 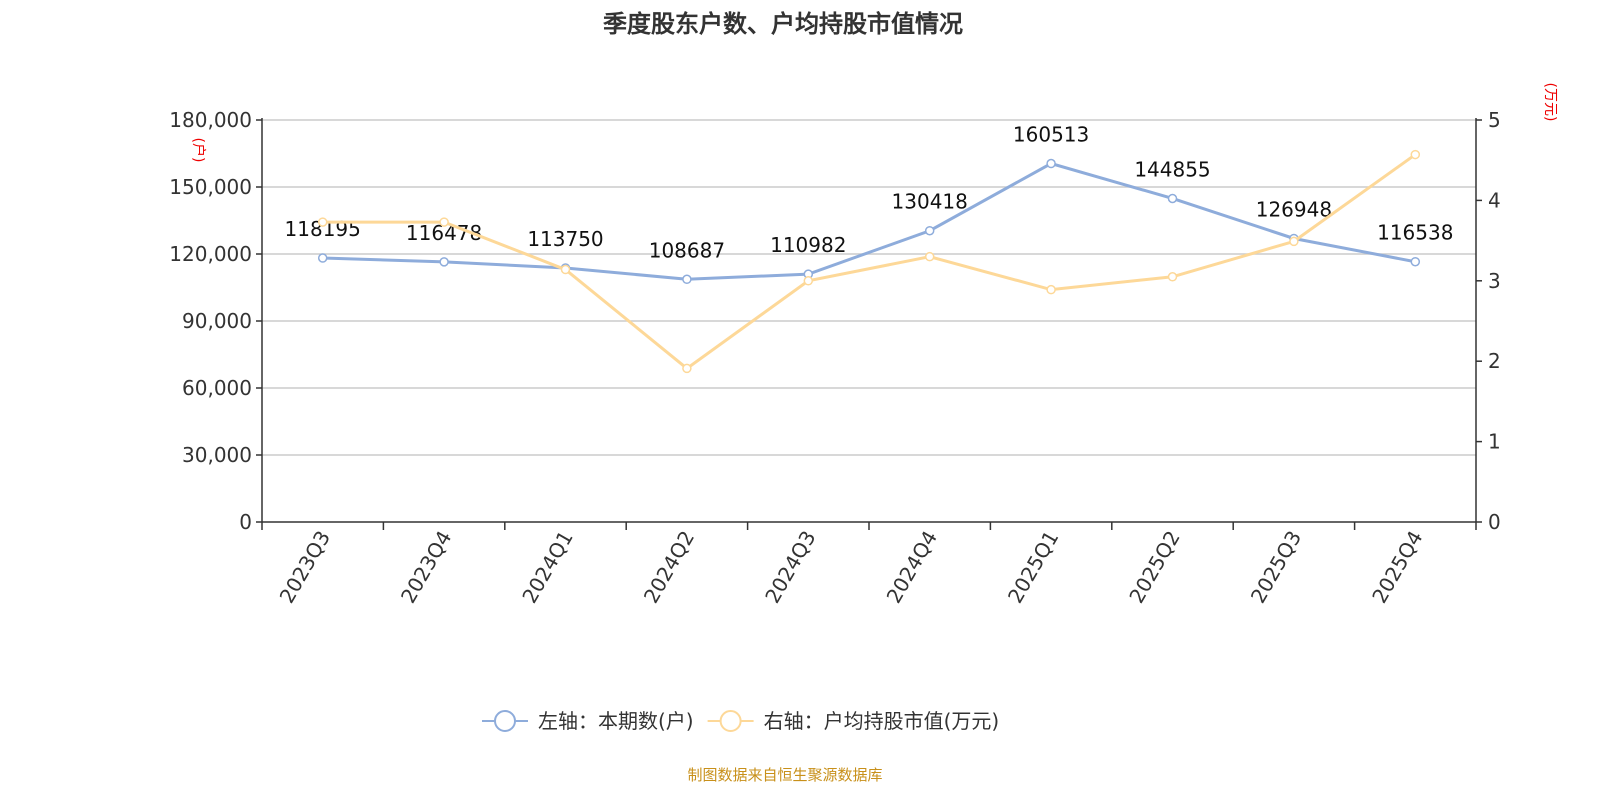 I want to click on chart-title: 季度股东户数、户均持股市值情况, so click(x=783, y=24).